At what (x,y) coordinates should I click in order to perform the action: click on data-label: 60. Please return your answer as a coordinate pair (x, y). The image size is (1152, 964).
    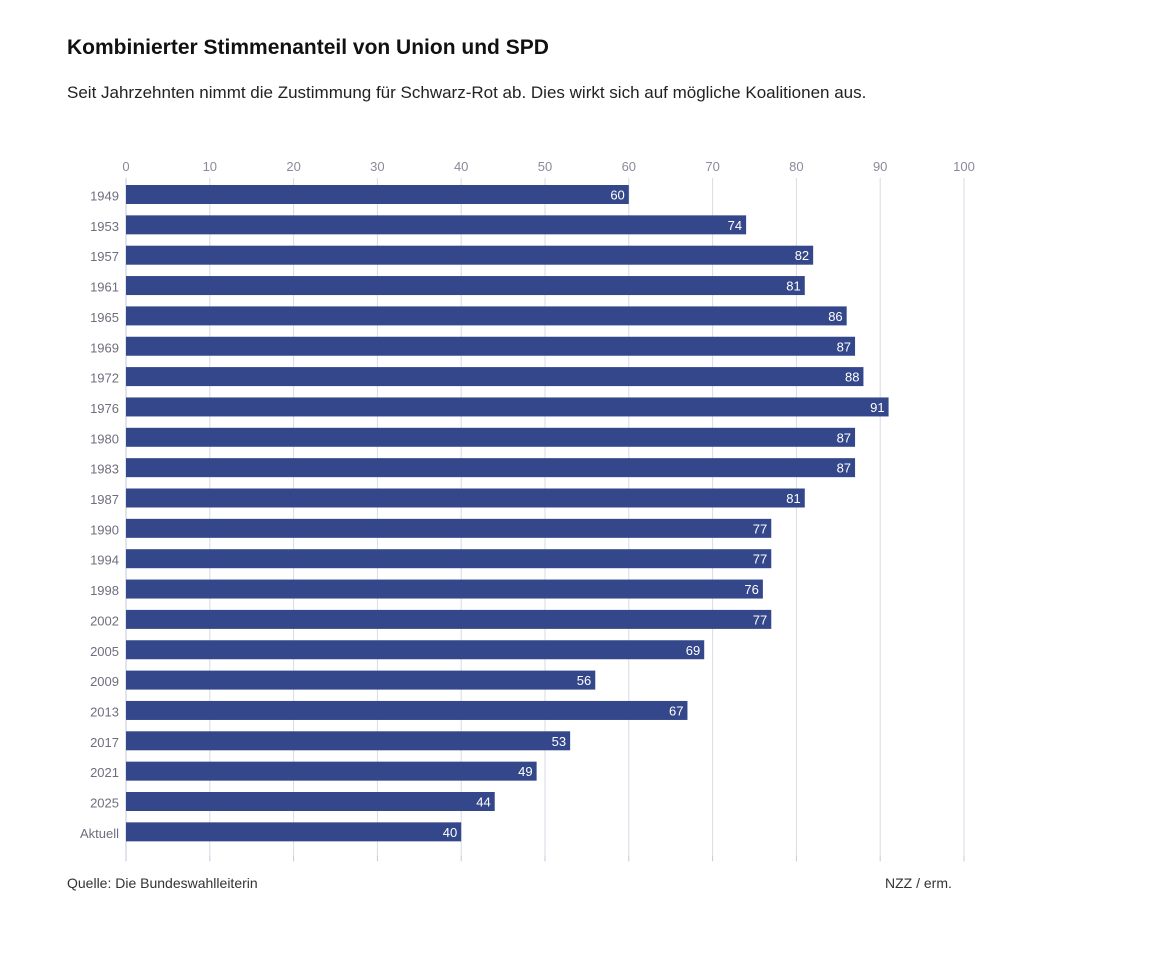
    Looking at the image, I should click on (617, 195).